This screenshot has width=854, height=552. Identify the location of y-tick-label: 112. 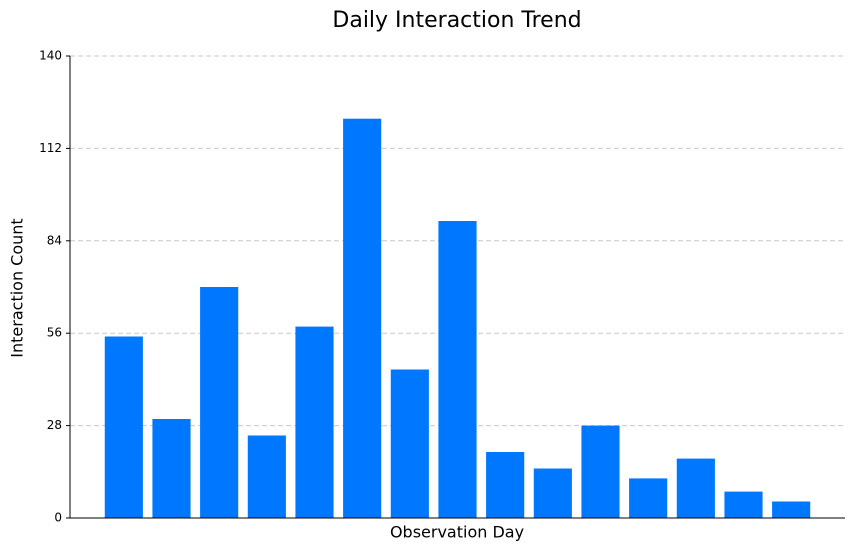
(50, 148).